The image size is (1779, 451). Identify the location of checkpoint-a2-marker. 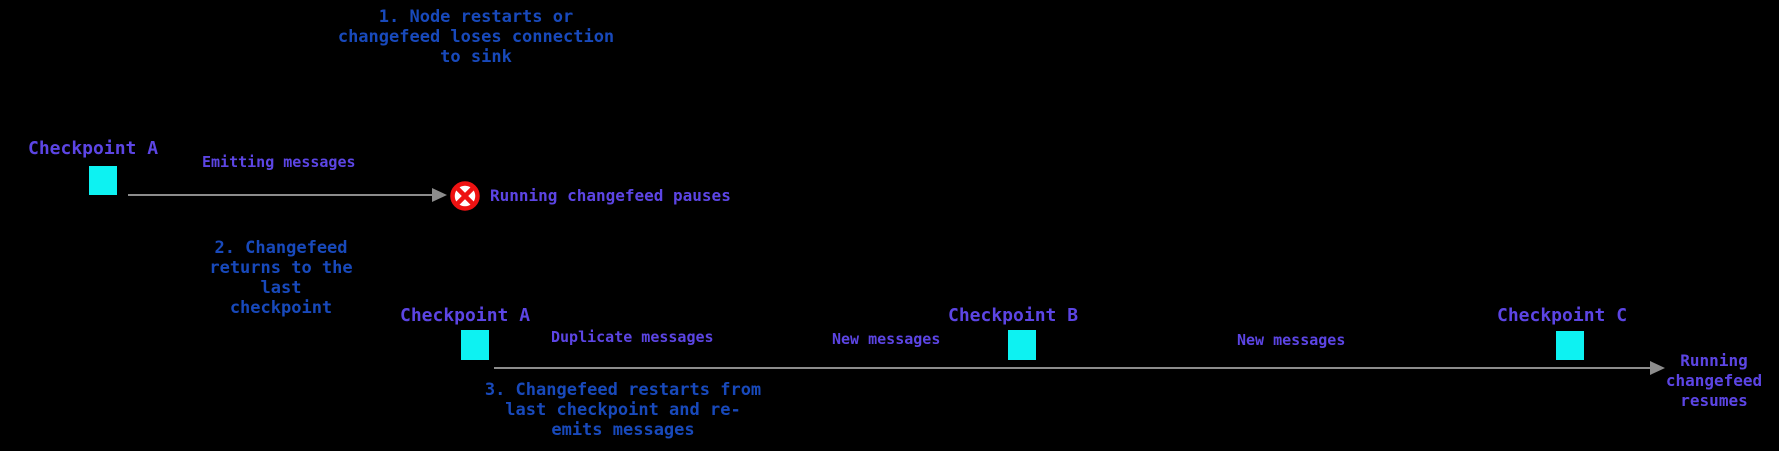
(475, 345).